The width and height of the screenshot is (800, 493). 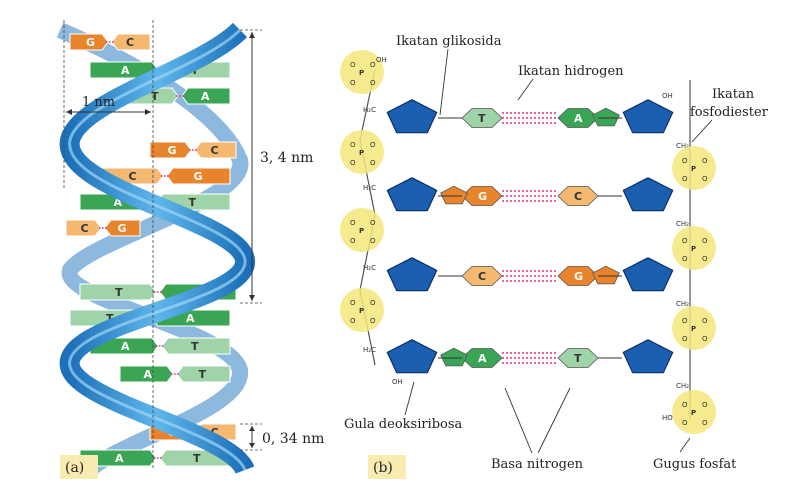 I want to click on phosphate-group-label: Gugus fosfat, so click(x=695, y=464).